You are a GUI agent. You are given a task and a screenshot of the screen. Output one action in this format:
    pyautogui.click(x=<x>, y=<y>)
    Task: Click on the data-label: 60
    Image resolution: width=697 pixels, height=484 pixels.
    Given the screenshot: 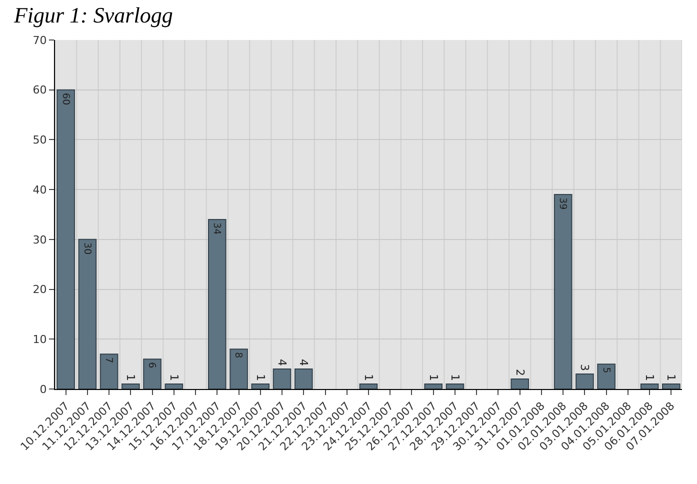 What is the action you would take?
    pyautogui.click(x=65, y=99)
    